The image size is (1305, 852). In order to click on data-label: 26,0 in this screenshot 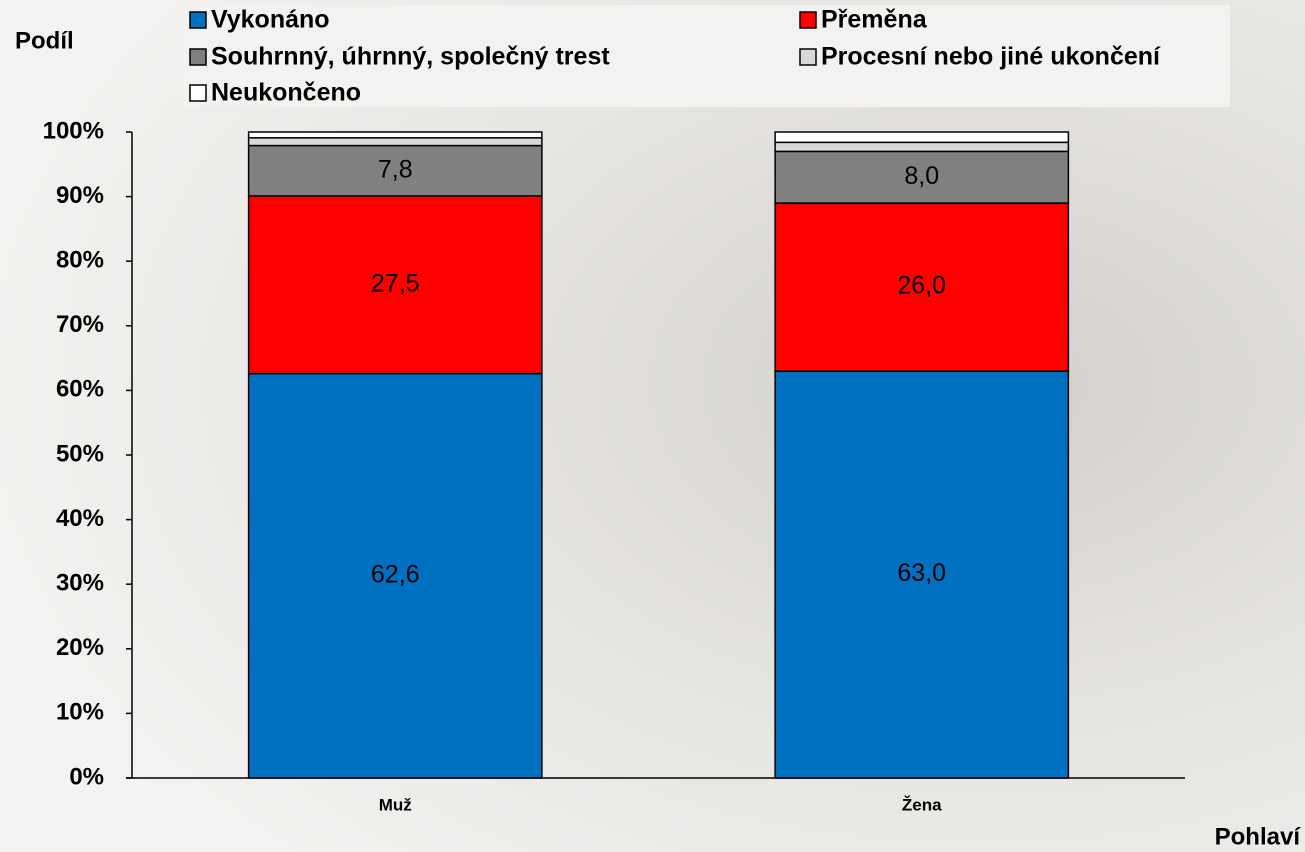, I will do `click(921, 286)`.